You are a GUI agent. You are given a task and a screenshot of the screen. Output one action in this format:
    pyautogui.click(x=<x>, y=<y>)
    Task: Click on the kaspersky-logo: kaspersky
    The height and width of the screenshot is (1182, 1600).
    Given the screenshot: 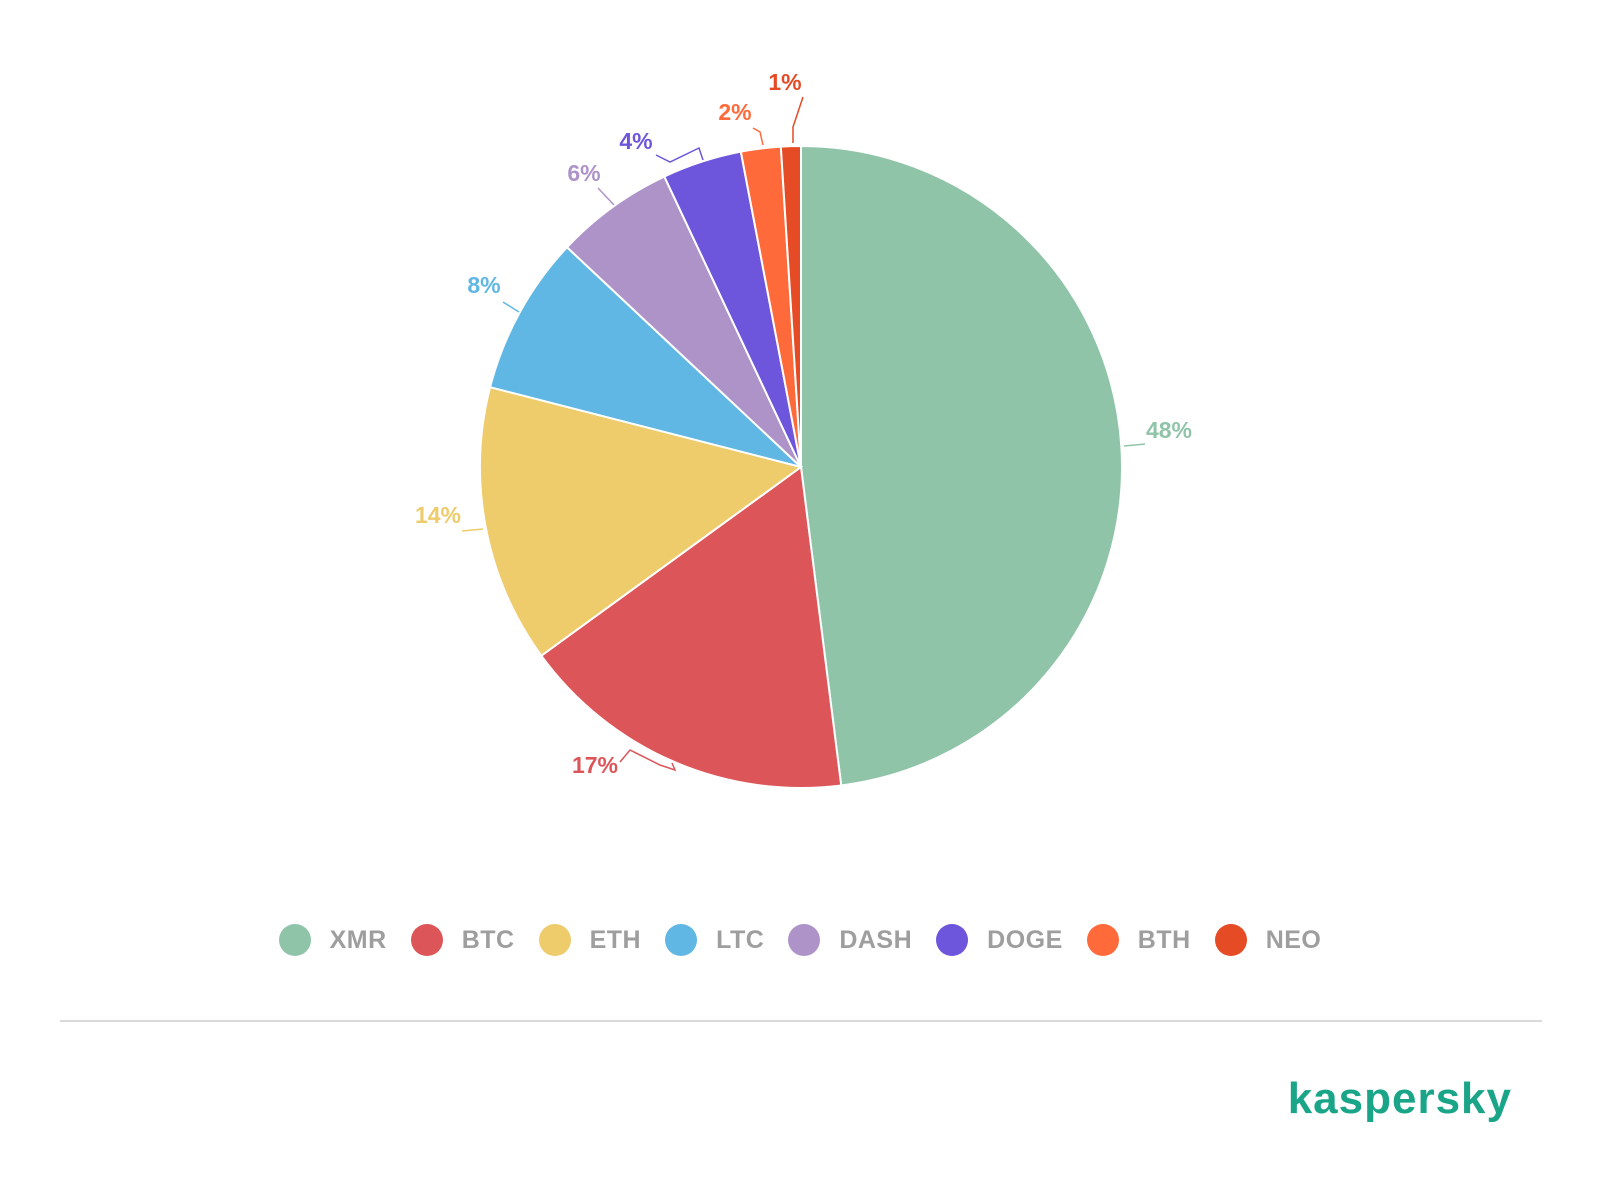 What is the action you would take?
    pyautogui.click(x=1399, y=1098)
    